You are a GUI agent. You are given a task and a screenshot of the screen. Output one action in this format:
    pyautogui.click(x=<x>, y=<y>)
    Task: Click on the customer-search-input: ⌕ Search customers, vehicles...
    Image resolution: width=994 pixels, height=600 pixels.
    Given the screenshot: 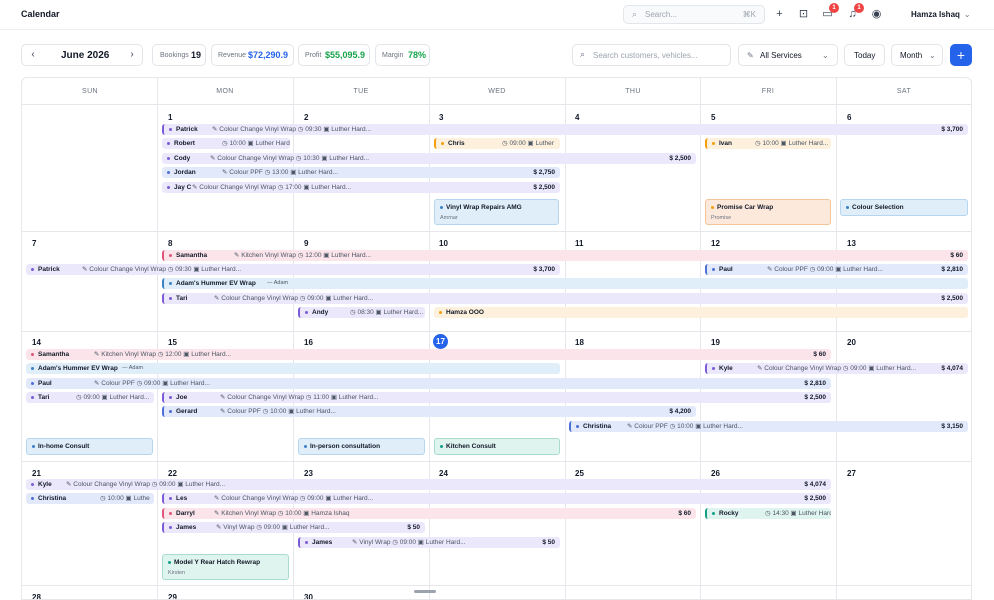 What is the action you would take?
    pyautogui.click(x=651, y=55)
    